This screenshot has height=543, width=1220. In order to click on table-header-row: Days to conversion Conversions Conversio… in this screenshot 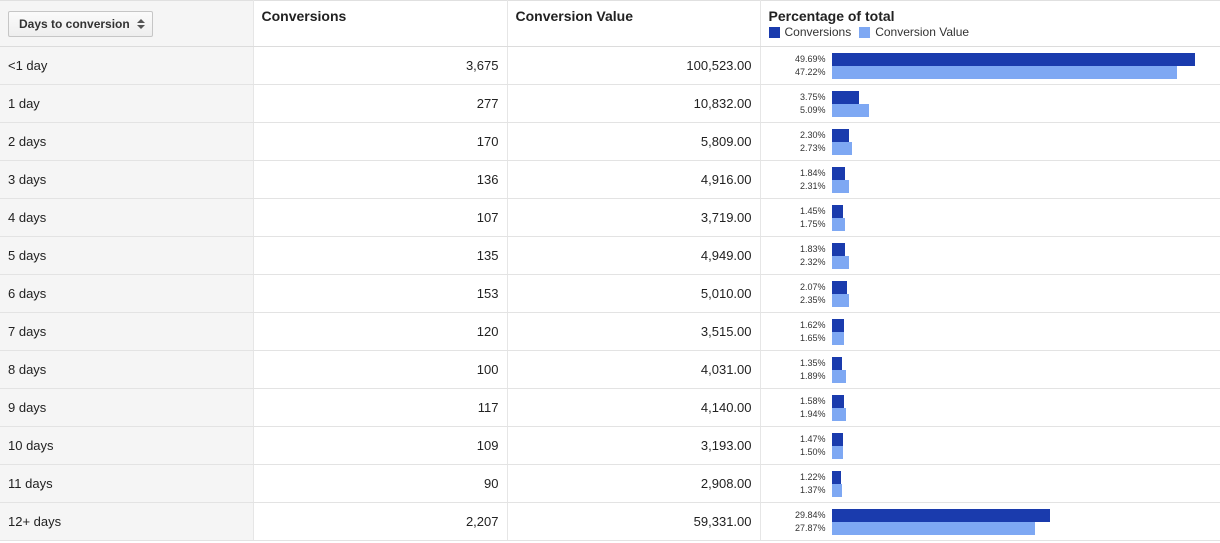, I will do `click(610, 23)`.